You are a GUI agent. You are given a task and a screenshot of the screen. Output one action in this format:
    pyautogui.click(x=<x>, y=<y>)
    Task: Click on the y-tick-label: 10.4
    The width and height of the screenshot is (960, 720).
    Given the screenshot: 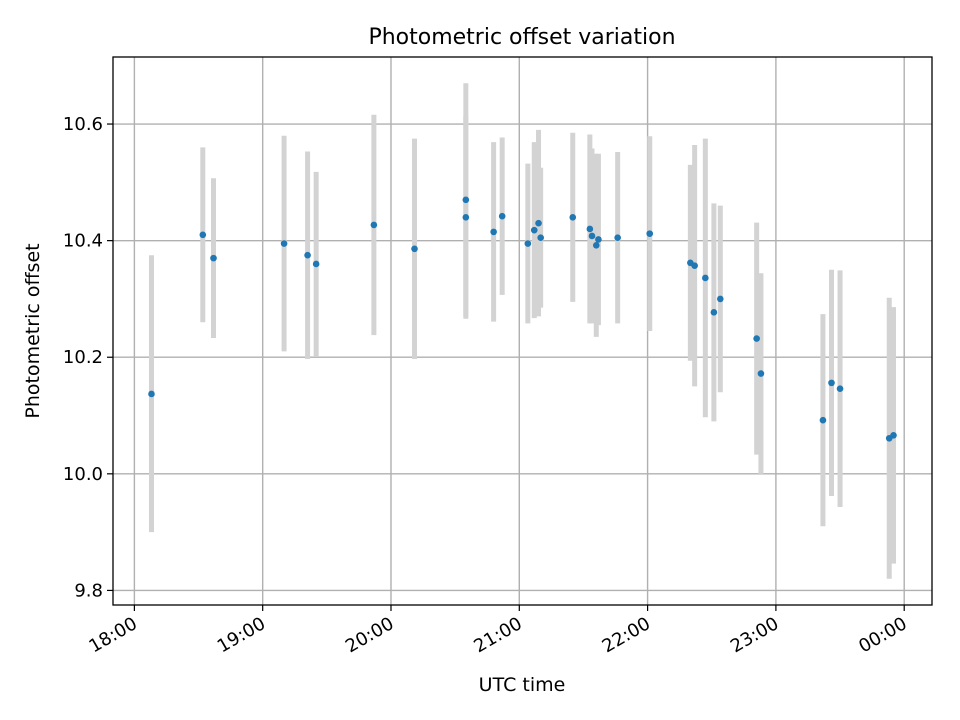 What is the action you would take?
    pyautogui.click(x=83, y=241)
    